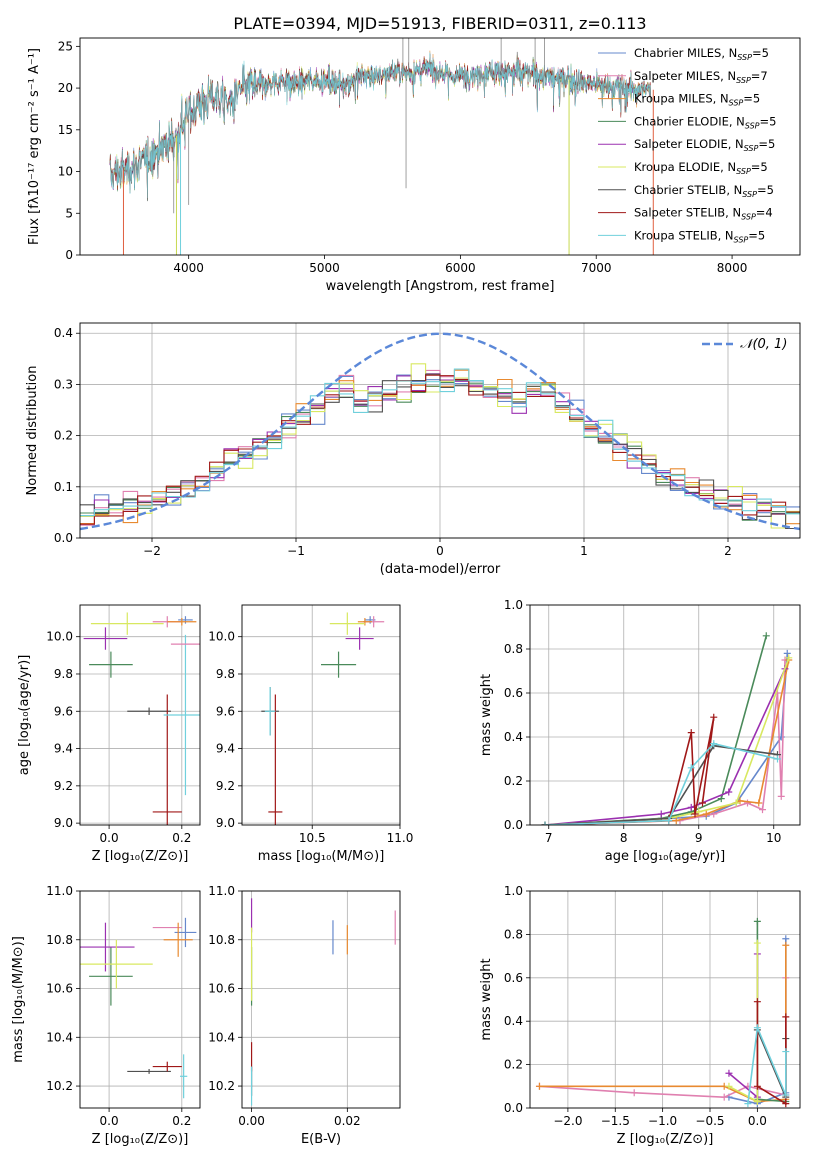  What do you see at coordinates (701, 54) in the screenshot?
I see `legend-entry: Chabrier MILES, NSSP=5` at bounding box center [701, 54].